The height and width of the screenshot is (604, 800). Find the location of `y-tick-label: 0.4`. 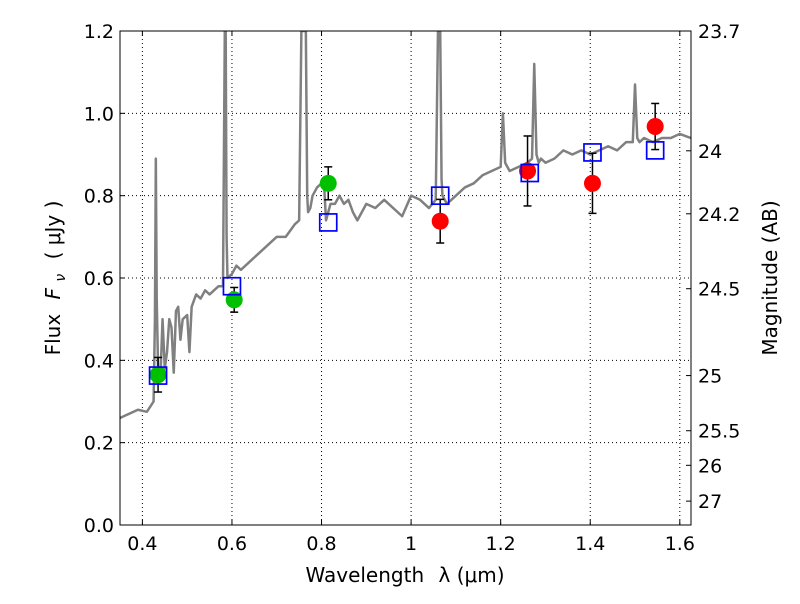

y-tick-label: 0.4 is located at coordinates (99, 361).